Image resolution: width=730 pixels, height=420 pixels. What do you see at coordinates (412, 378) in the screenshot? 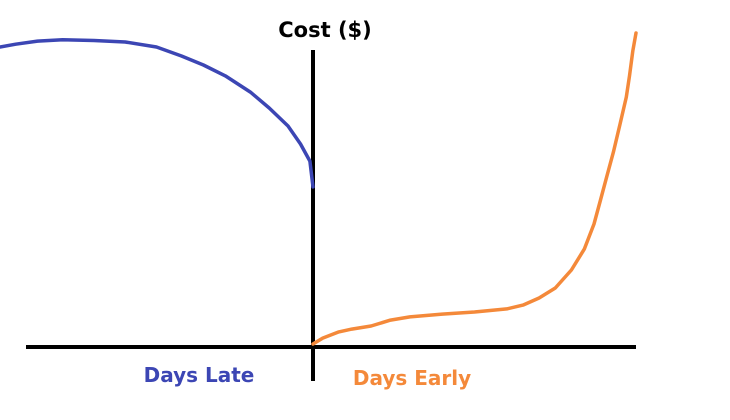
I see `region-label-days-early: Days Early` at bounding box center [412, 378].